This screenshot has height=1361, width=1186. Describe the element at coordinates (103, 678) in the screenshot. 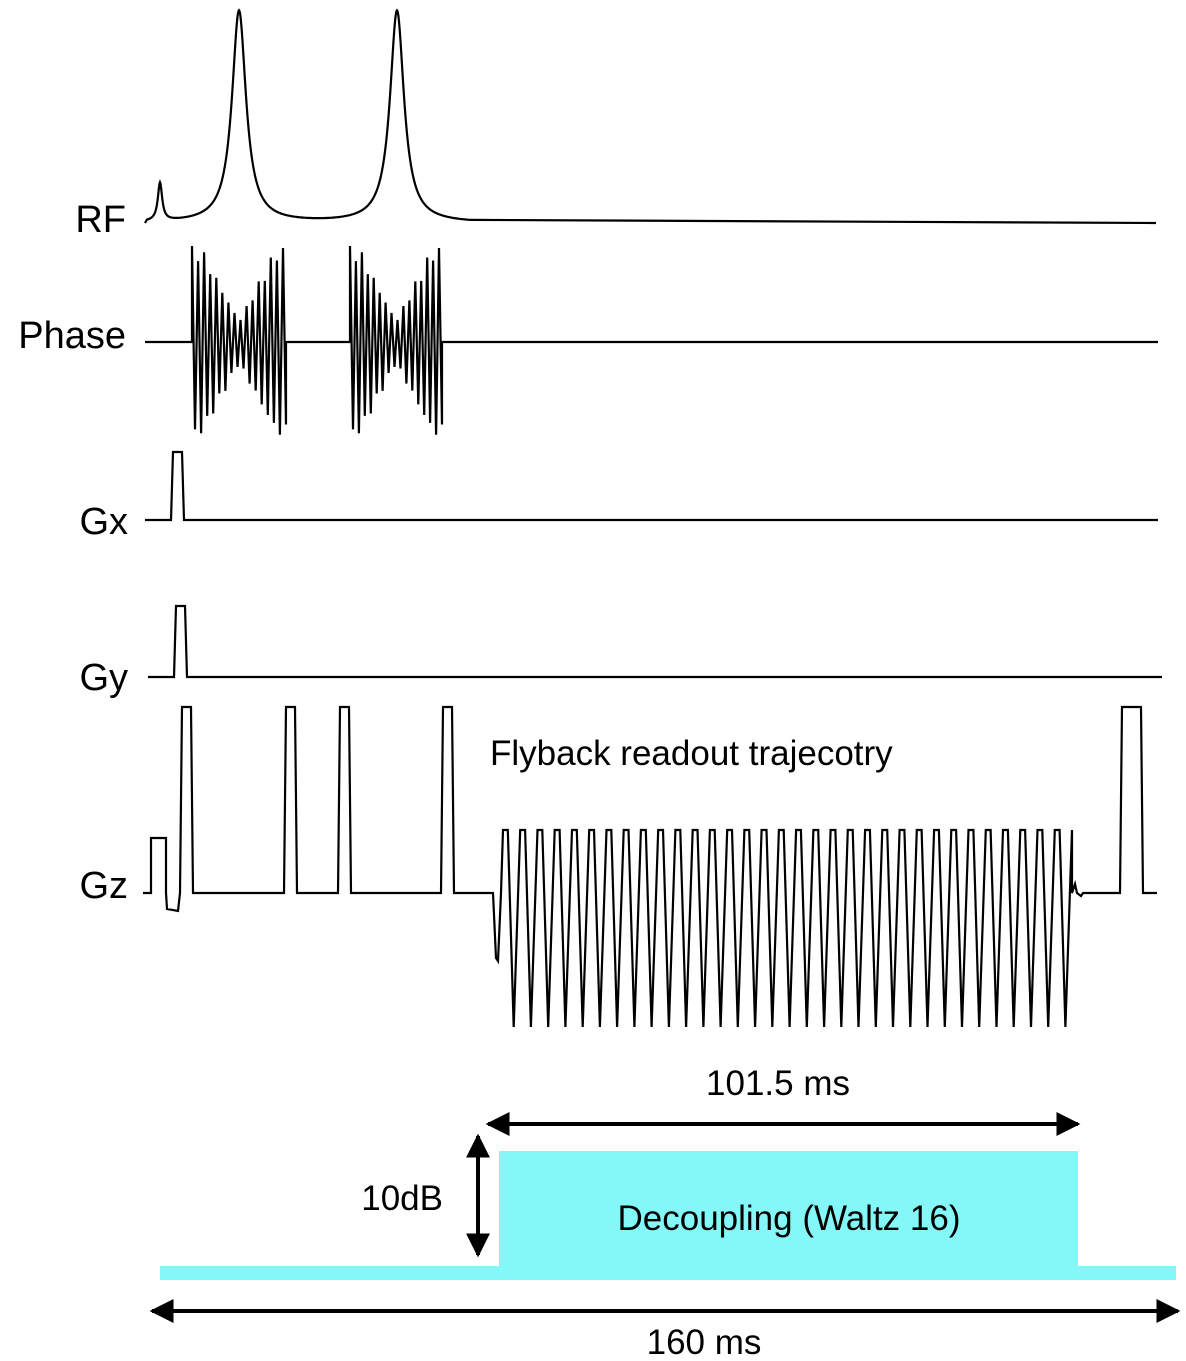

I see `gy-label: Gy` at that location.